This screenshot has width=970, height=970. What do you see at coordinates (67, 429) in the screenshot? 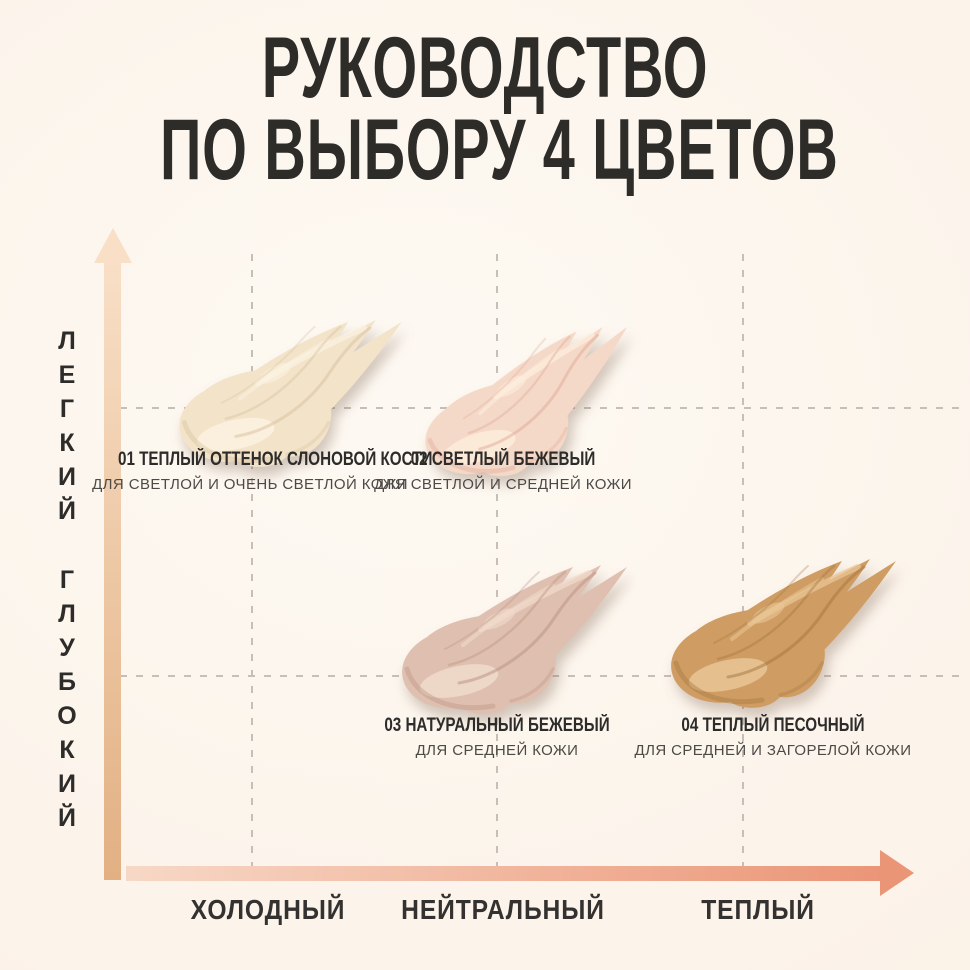
I see `y-axis-label-light: ЛЕГКИЙ` at bounding box center [67, 429].